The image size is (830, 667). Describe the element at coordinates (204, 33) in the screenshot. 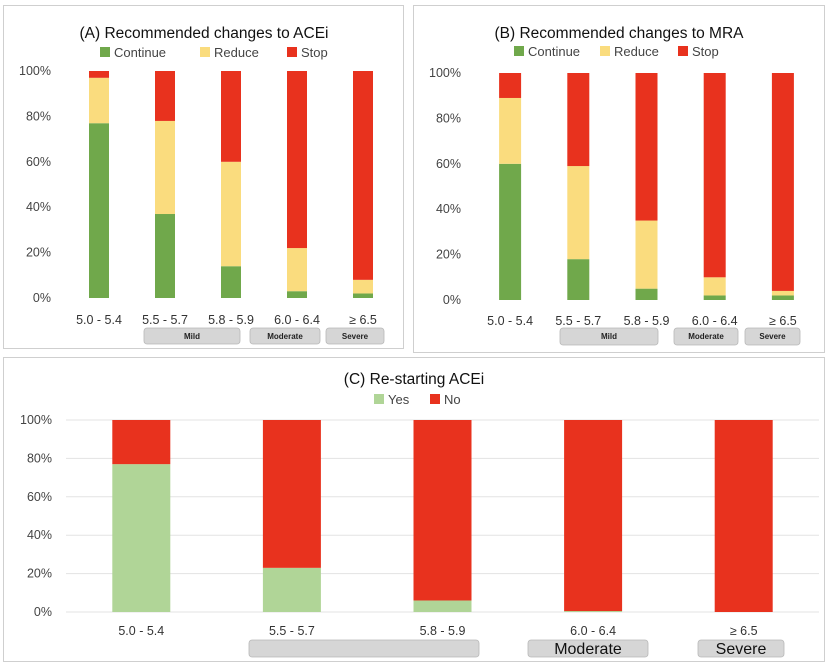

I see `chart-title: (A) Recommended changes to ACEi` at that location.